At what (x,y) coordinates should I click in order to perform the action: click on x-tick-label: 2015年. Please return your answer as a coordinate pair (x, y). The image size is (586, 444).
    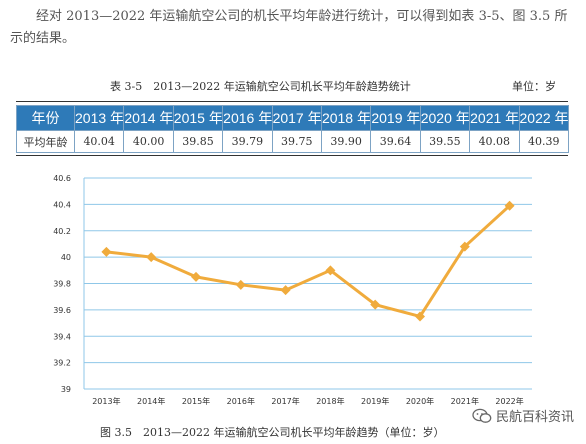
    Looking at the image, I should click on (196, 401).